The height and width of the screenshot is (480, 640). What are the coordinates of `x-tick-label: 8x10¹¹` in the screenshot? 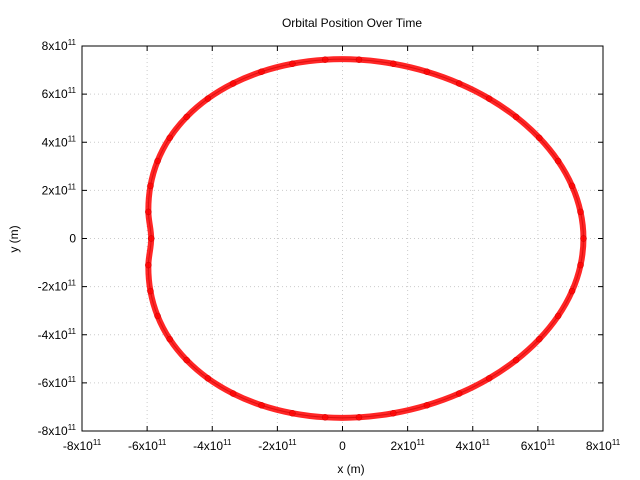 It's located at (603, 445).